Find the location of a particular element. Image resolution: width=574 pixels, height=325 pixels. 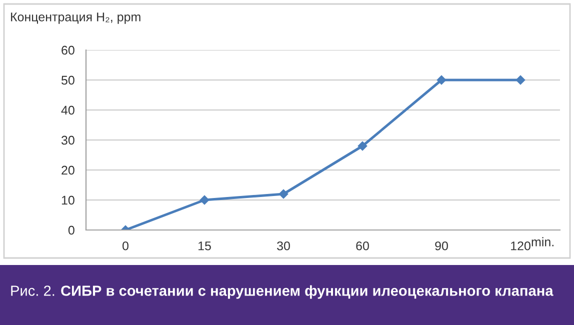

x-tick-label: 15 is located at coordinates (204, 246).